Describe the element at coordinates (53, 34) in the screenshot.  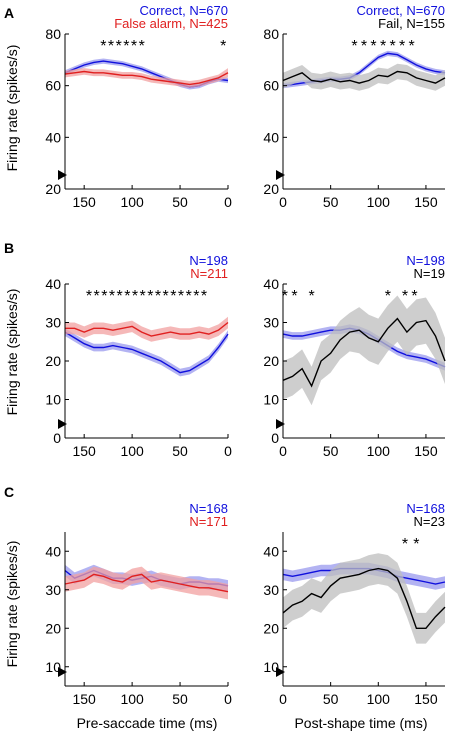
I see `panel-a-left-y-tick-label: 80` at that location.